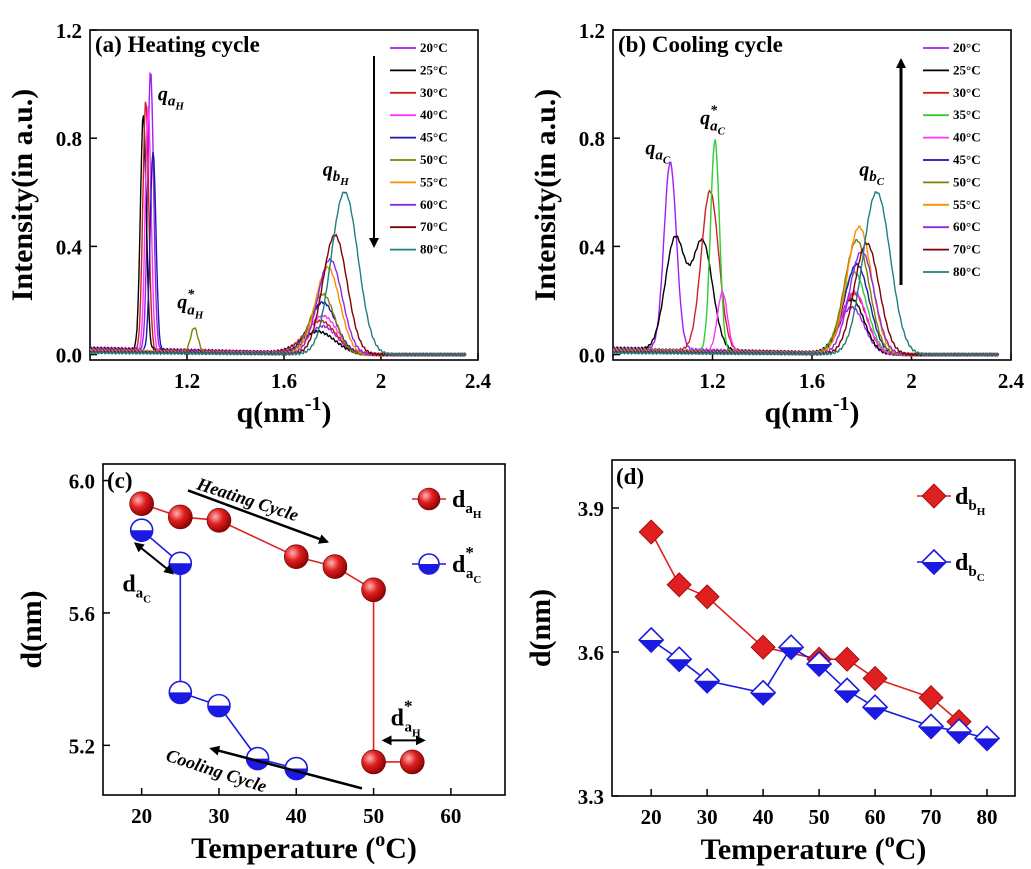  I want to click on x-tick-label: 80, so click(987, 817).